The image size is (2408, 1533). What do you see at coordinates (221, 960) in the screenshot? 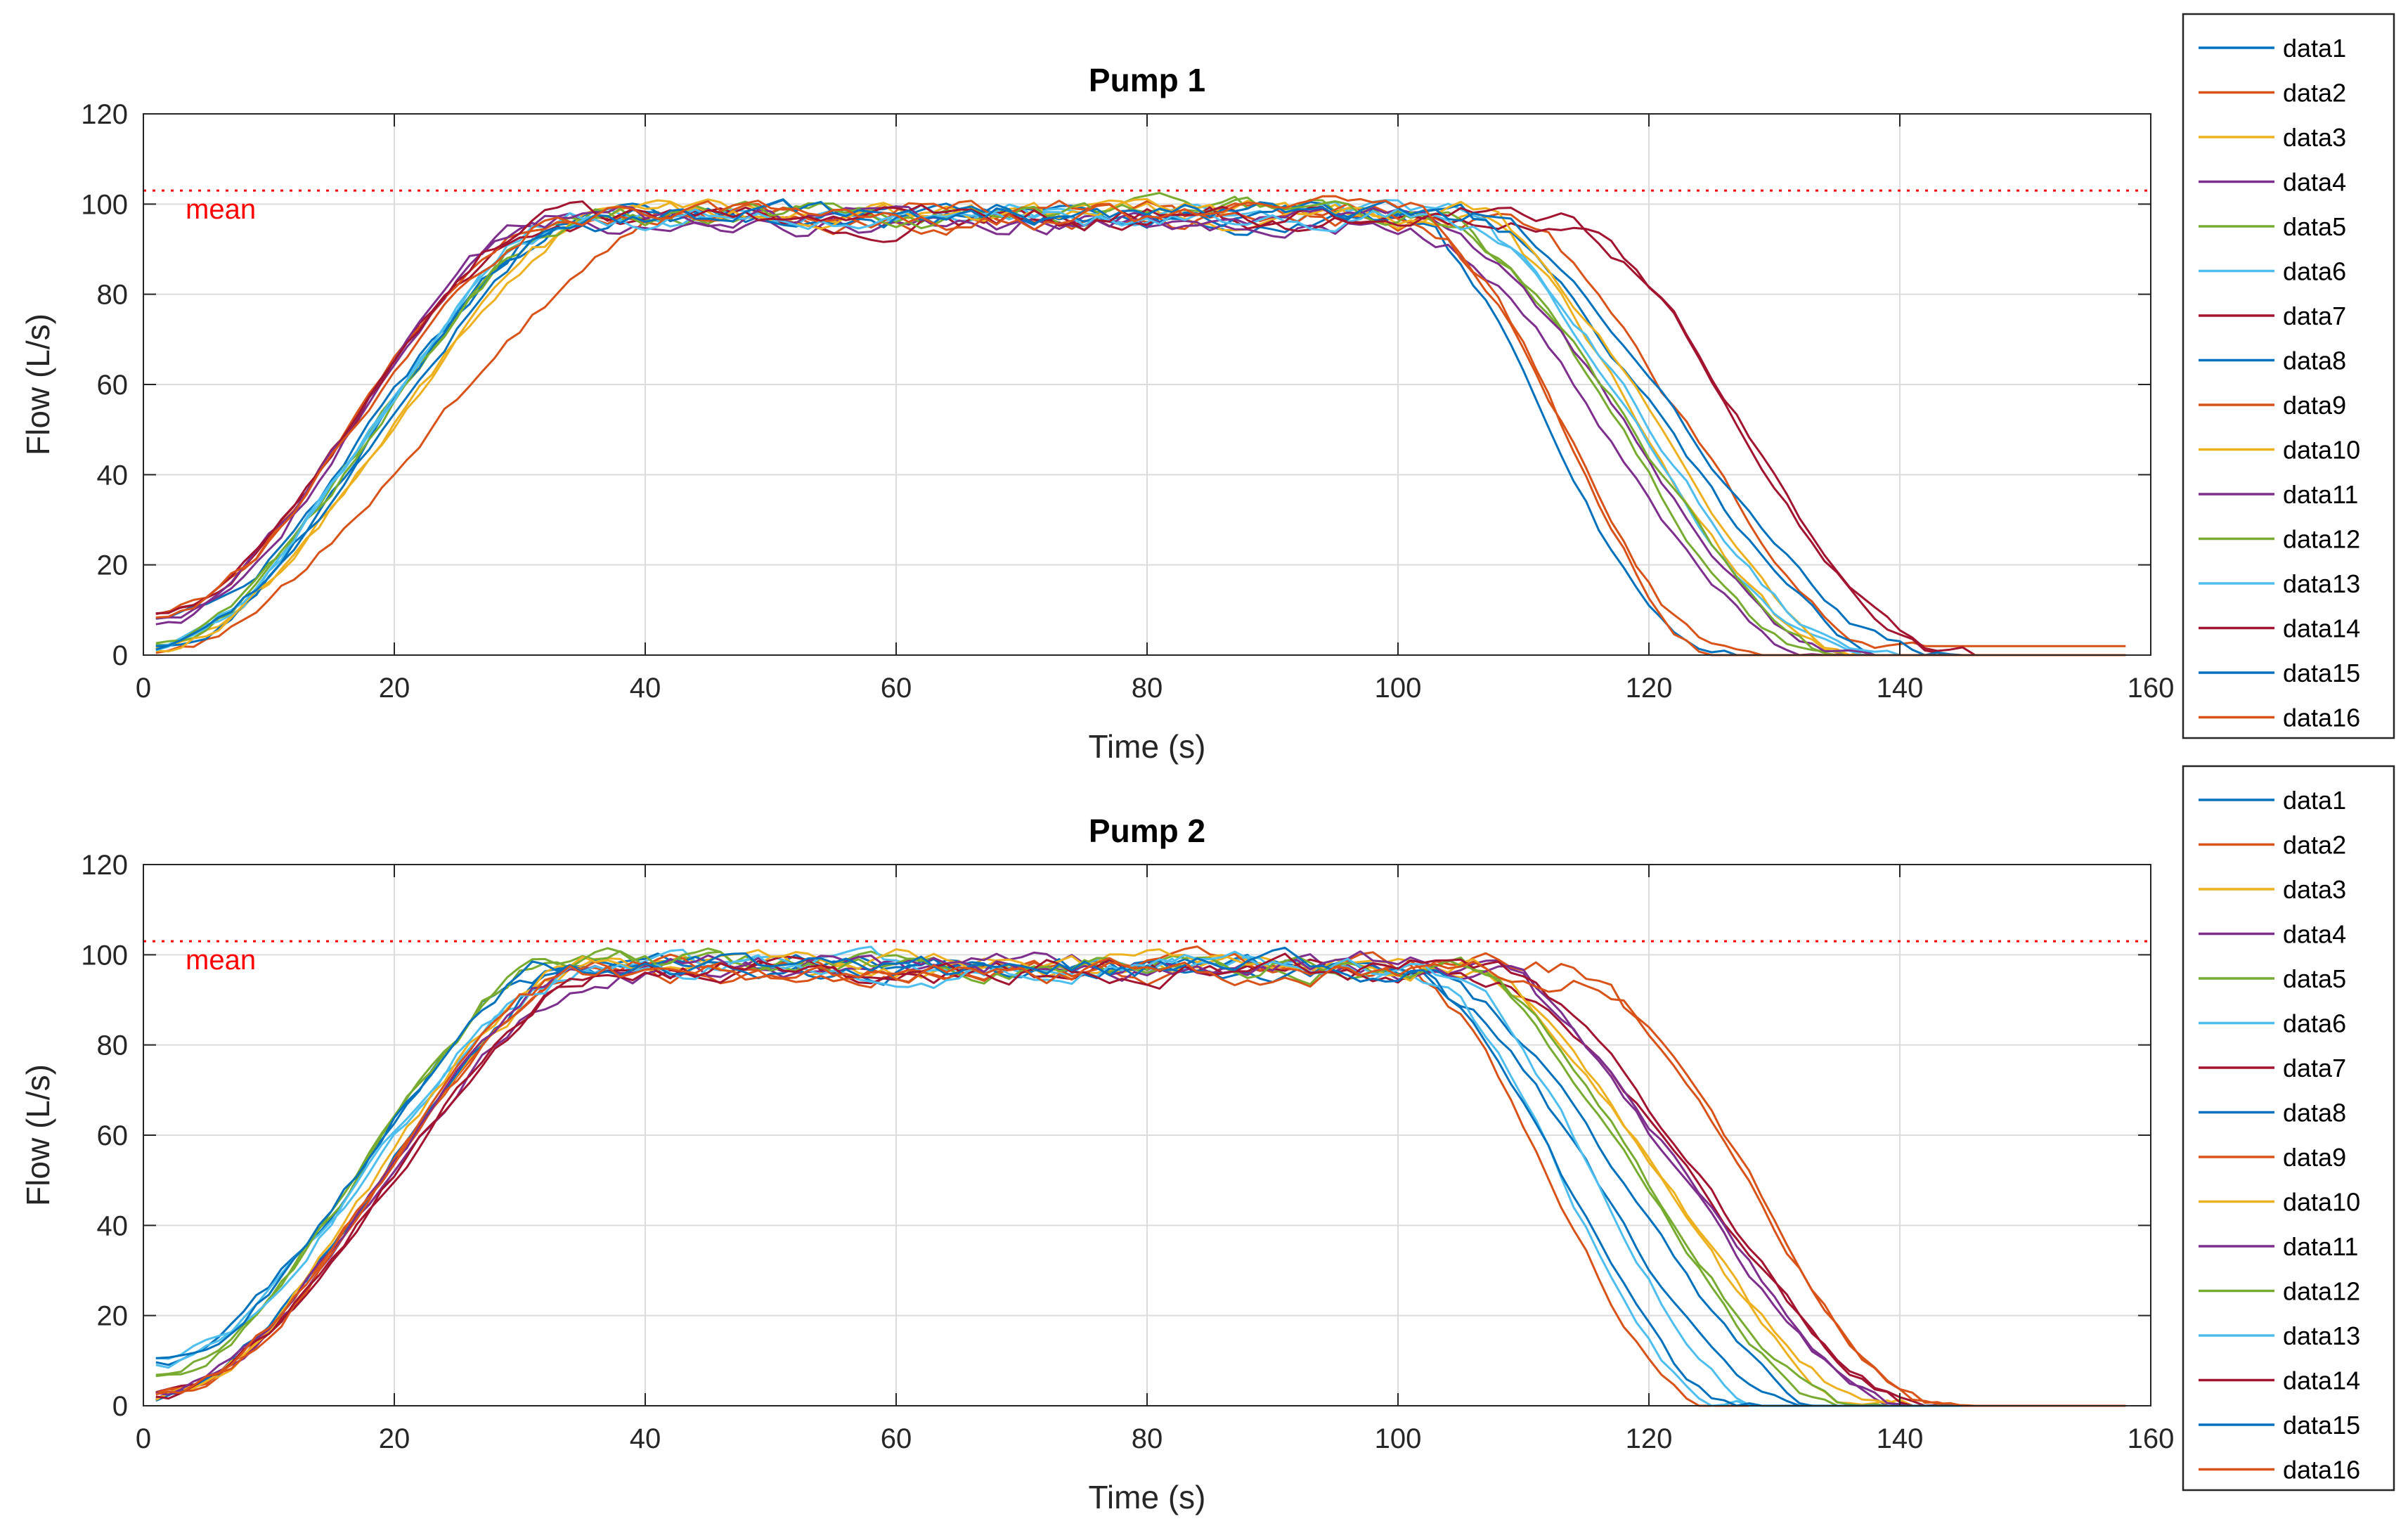
I see `mean-label: mean` at bounding box center [221, 960].